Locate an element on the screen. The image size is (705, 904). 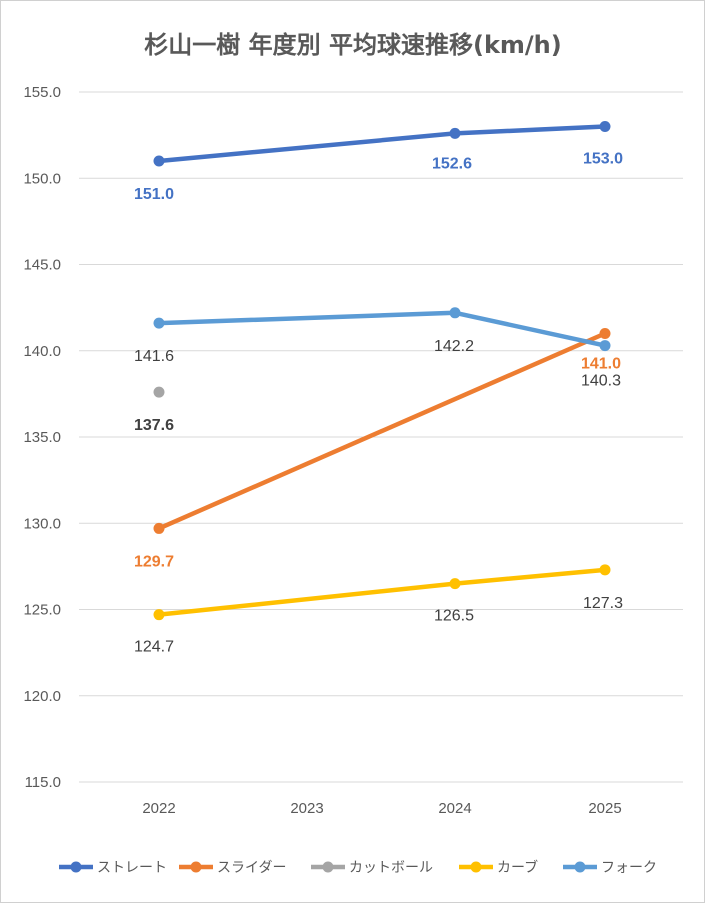
data-label: 129.7 is located at coordinates (154, 561).